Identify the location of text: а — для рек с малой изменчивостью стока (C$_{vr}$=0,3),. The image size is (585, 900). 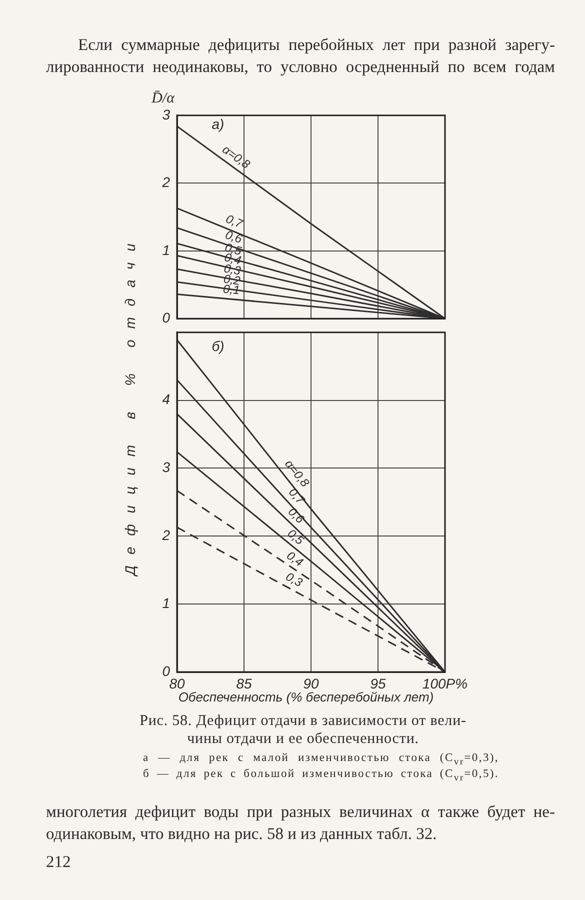
(321, 760).